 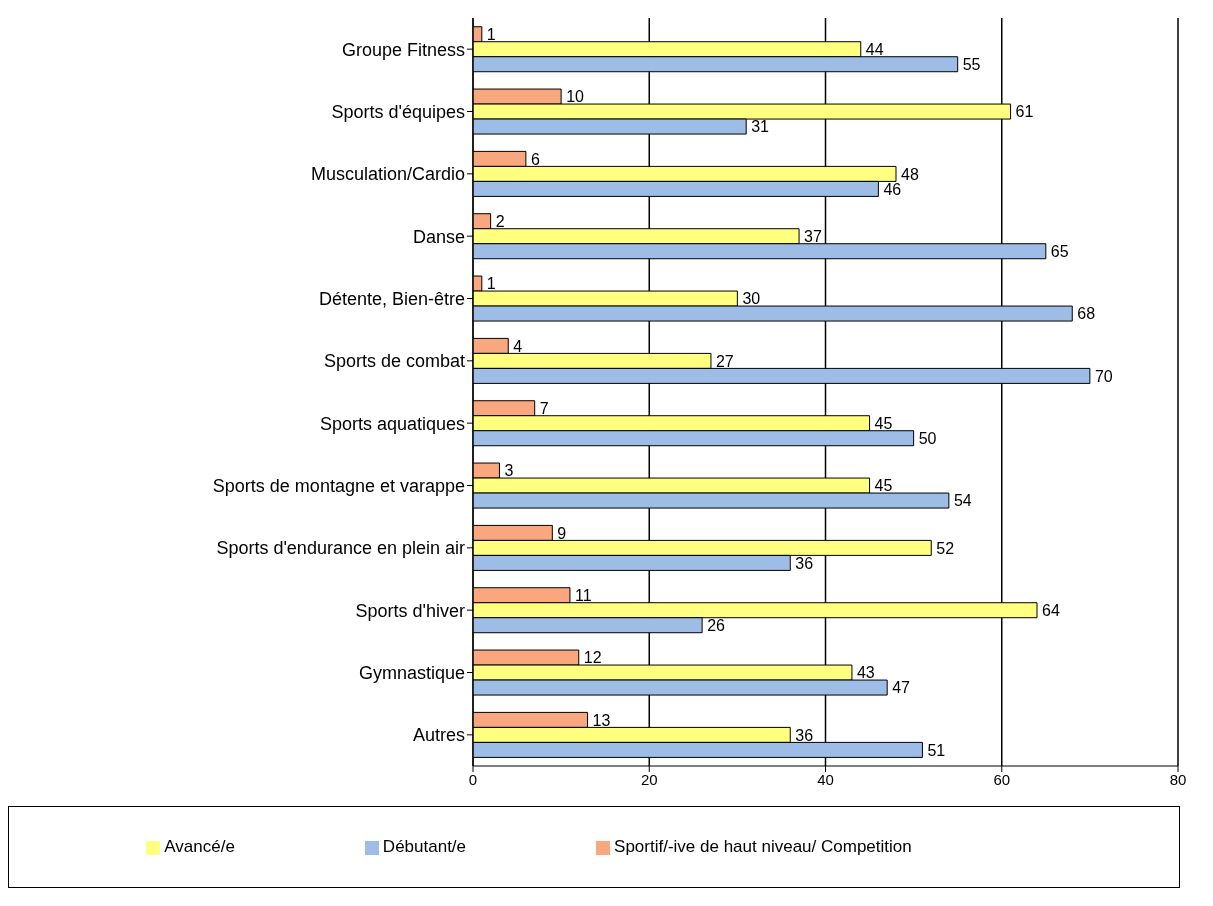 What do you see at coordinates (535, 159) in the screenshot?
I see `data-label: 6` at bounding box center [535, 159].